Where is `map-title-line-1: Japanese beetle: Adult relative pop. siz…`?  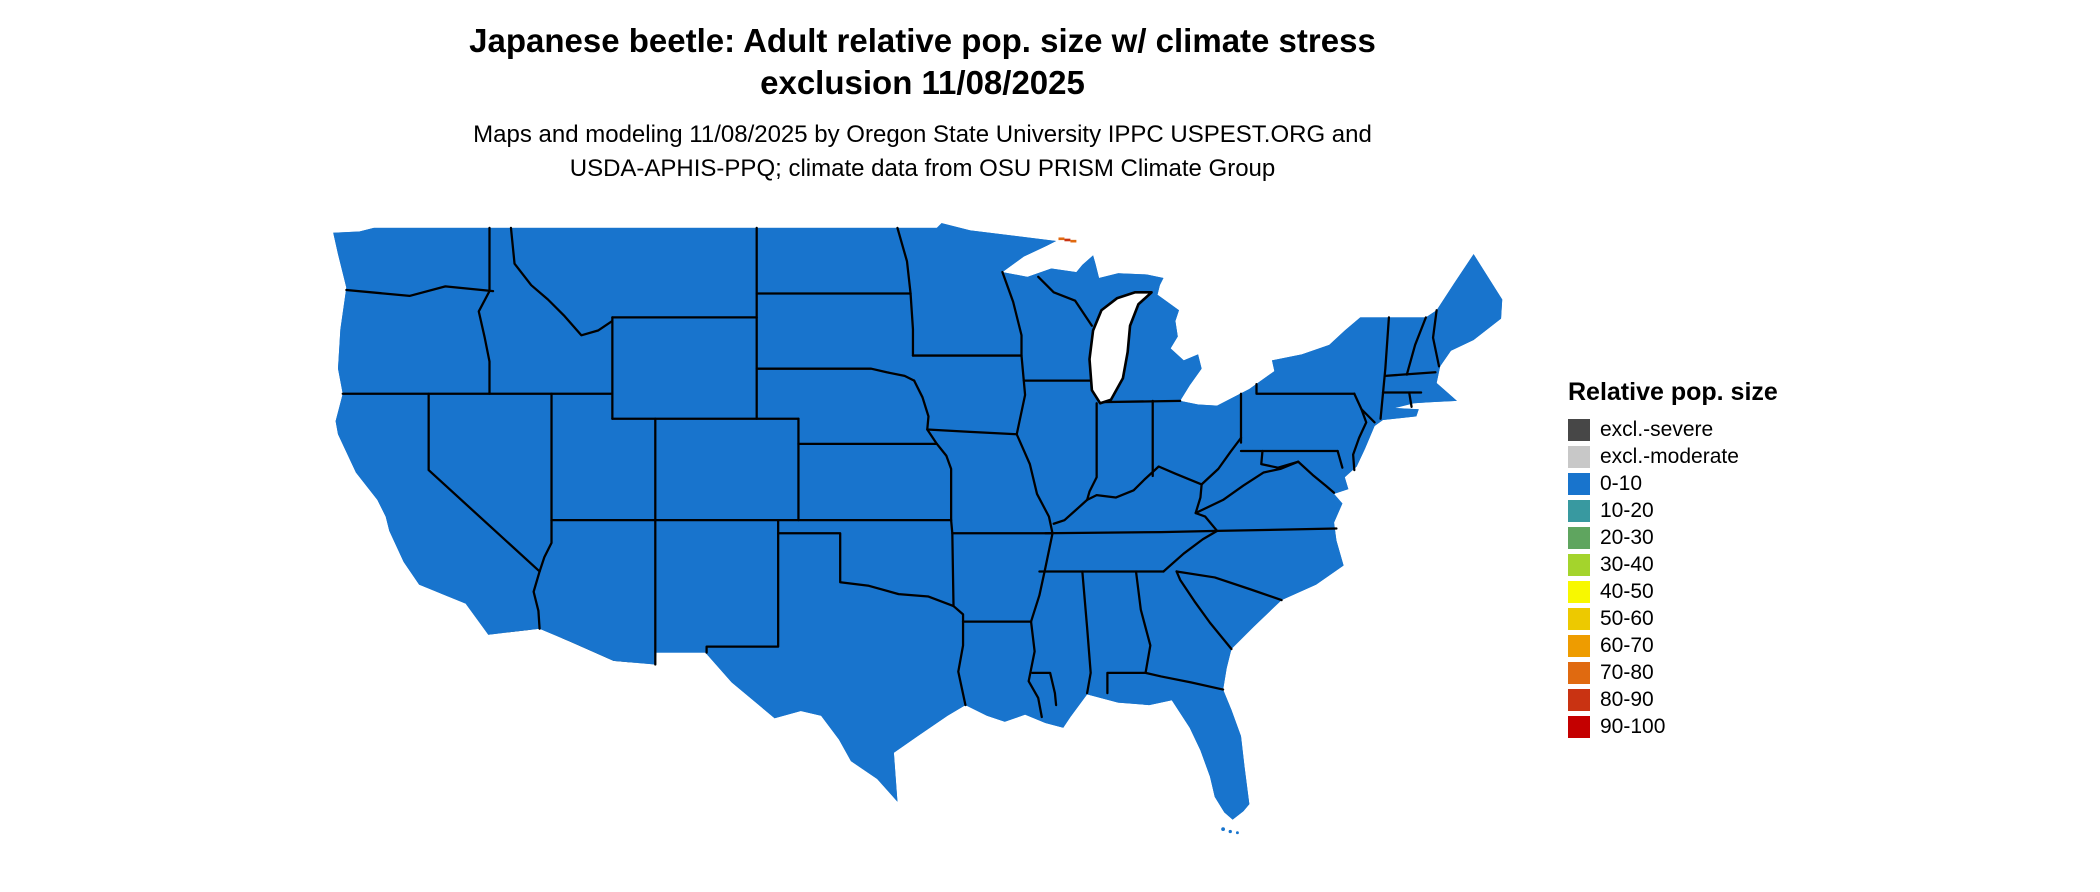 map-title-line-1: Japanese beetle: Adult relative pop. siz… is located at coordinates (922, 40).